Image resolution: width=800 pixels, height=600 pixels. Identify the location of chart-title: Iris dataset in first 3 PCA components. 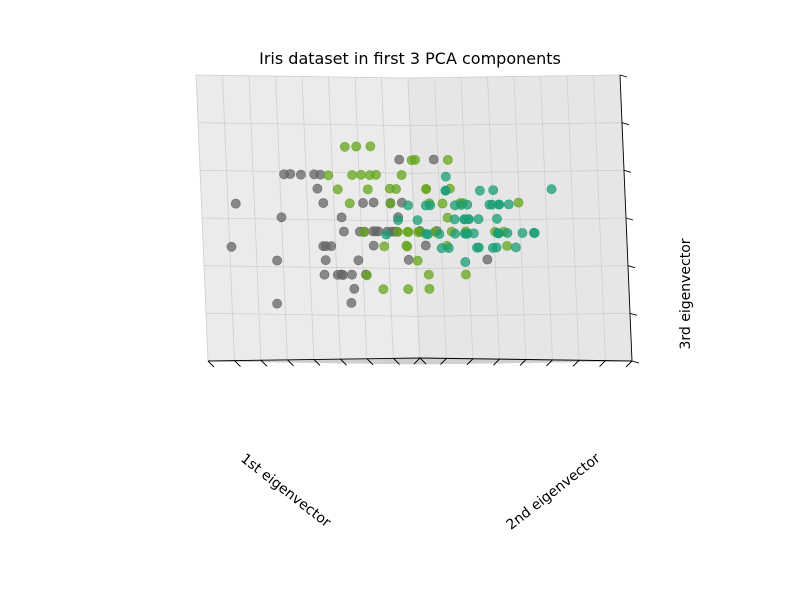
(410, 58).